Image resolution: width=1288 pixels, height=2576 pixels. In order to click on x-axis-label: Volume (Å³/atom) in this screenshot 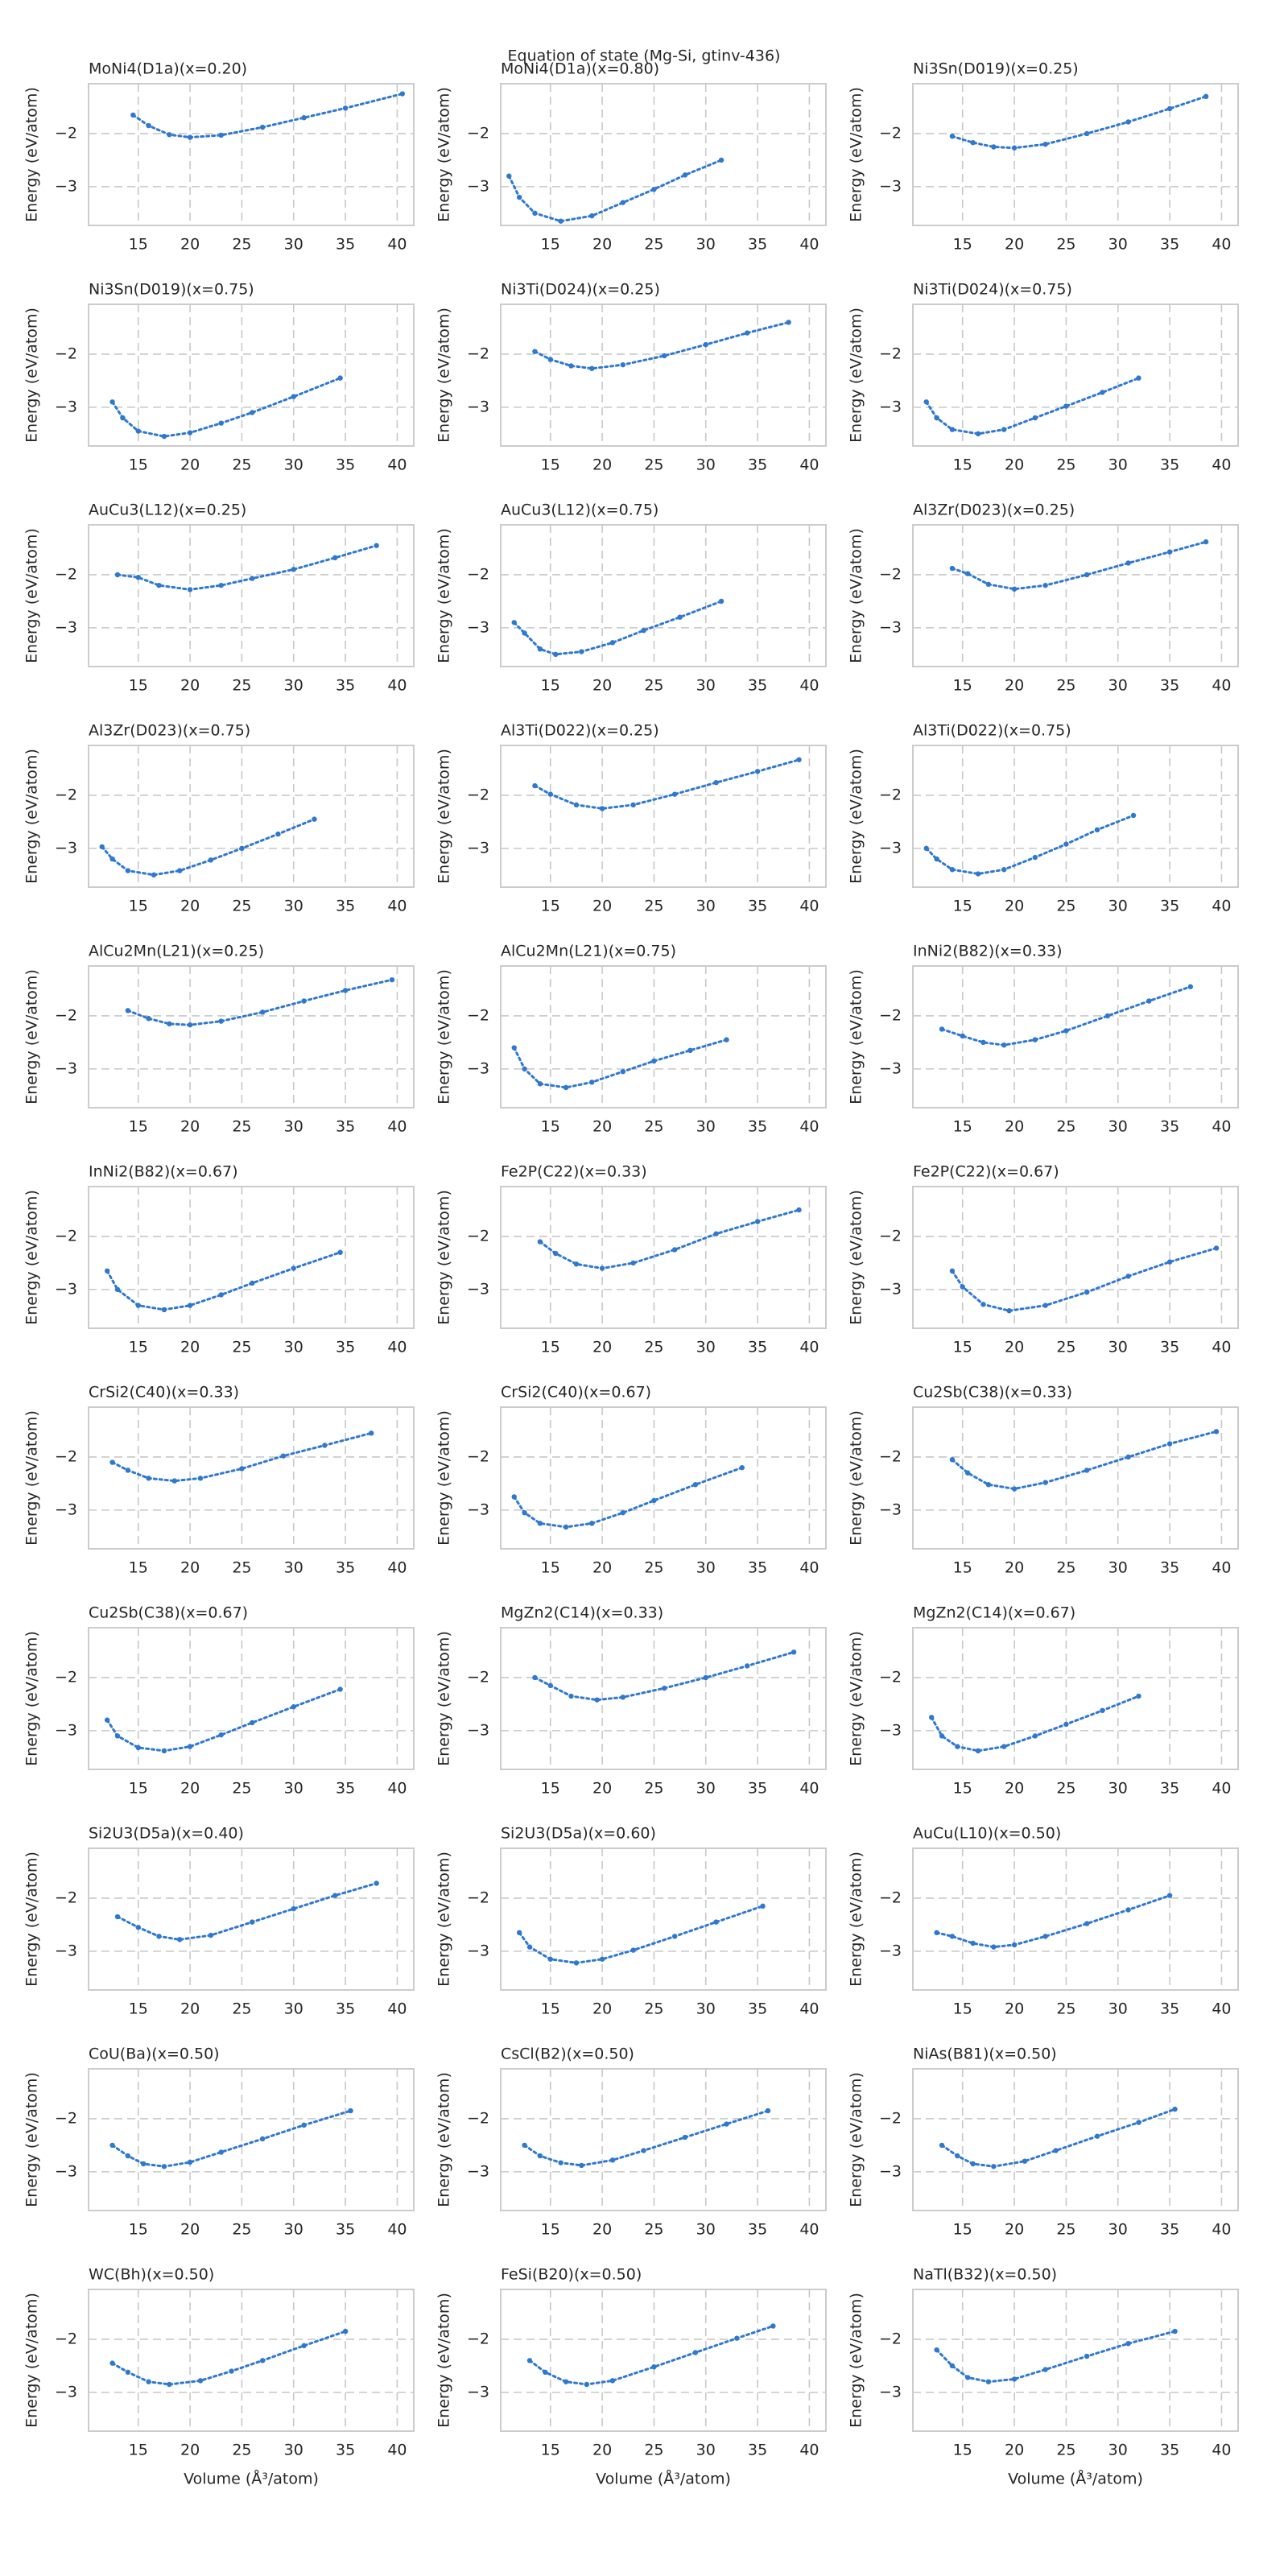, I will do `click(663, 2479)`.